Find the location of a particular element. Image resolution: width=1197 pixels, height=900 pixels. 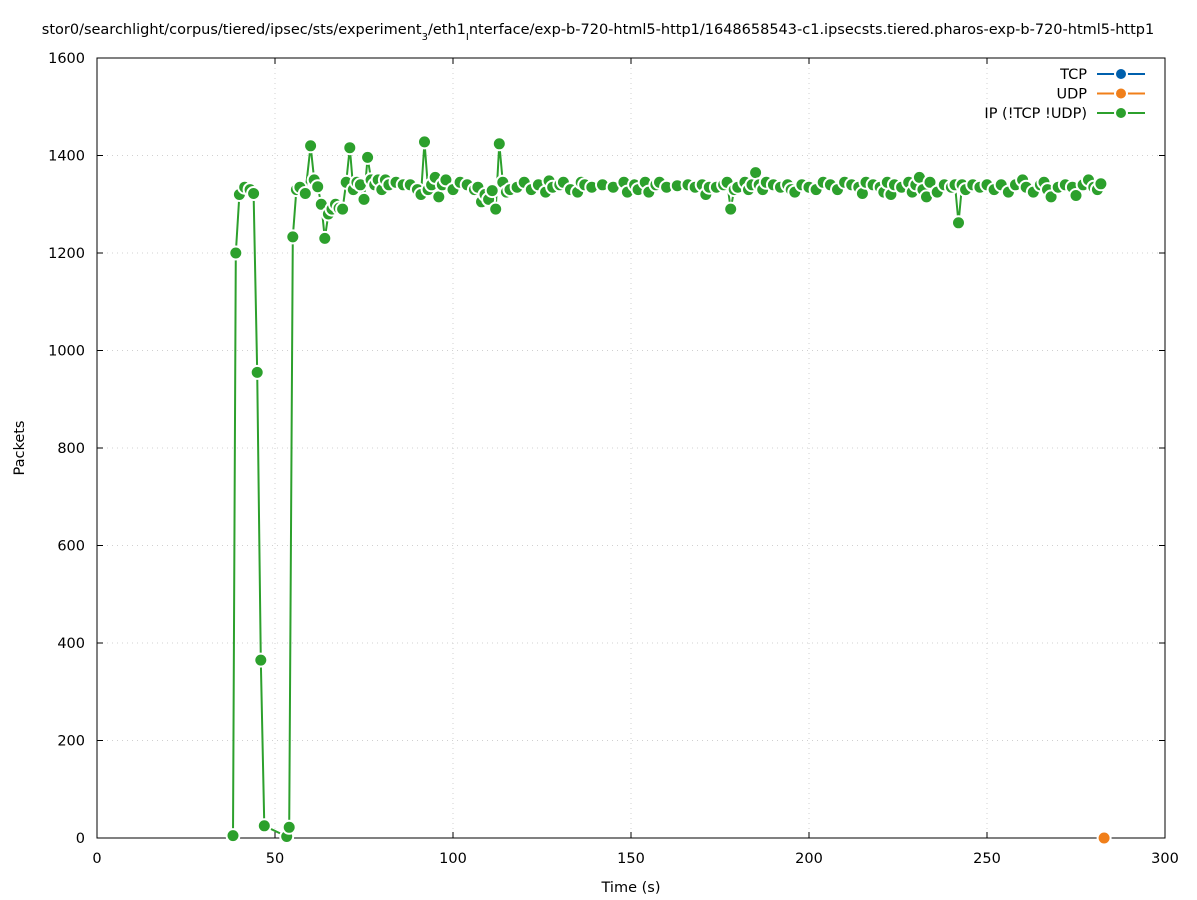

legend-label: TCP is located at coordinates (1073, 75).